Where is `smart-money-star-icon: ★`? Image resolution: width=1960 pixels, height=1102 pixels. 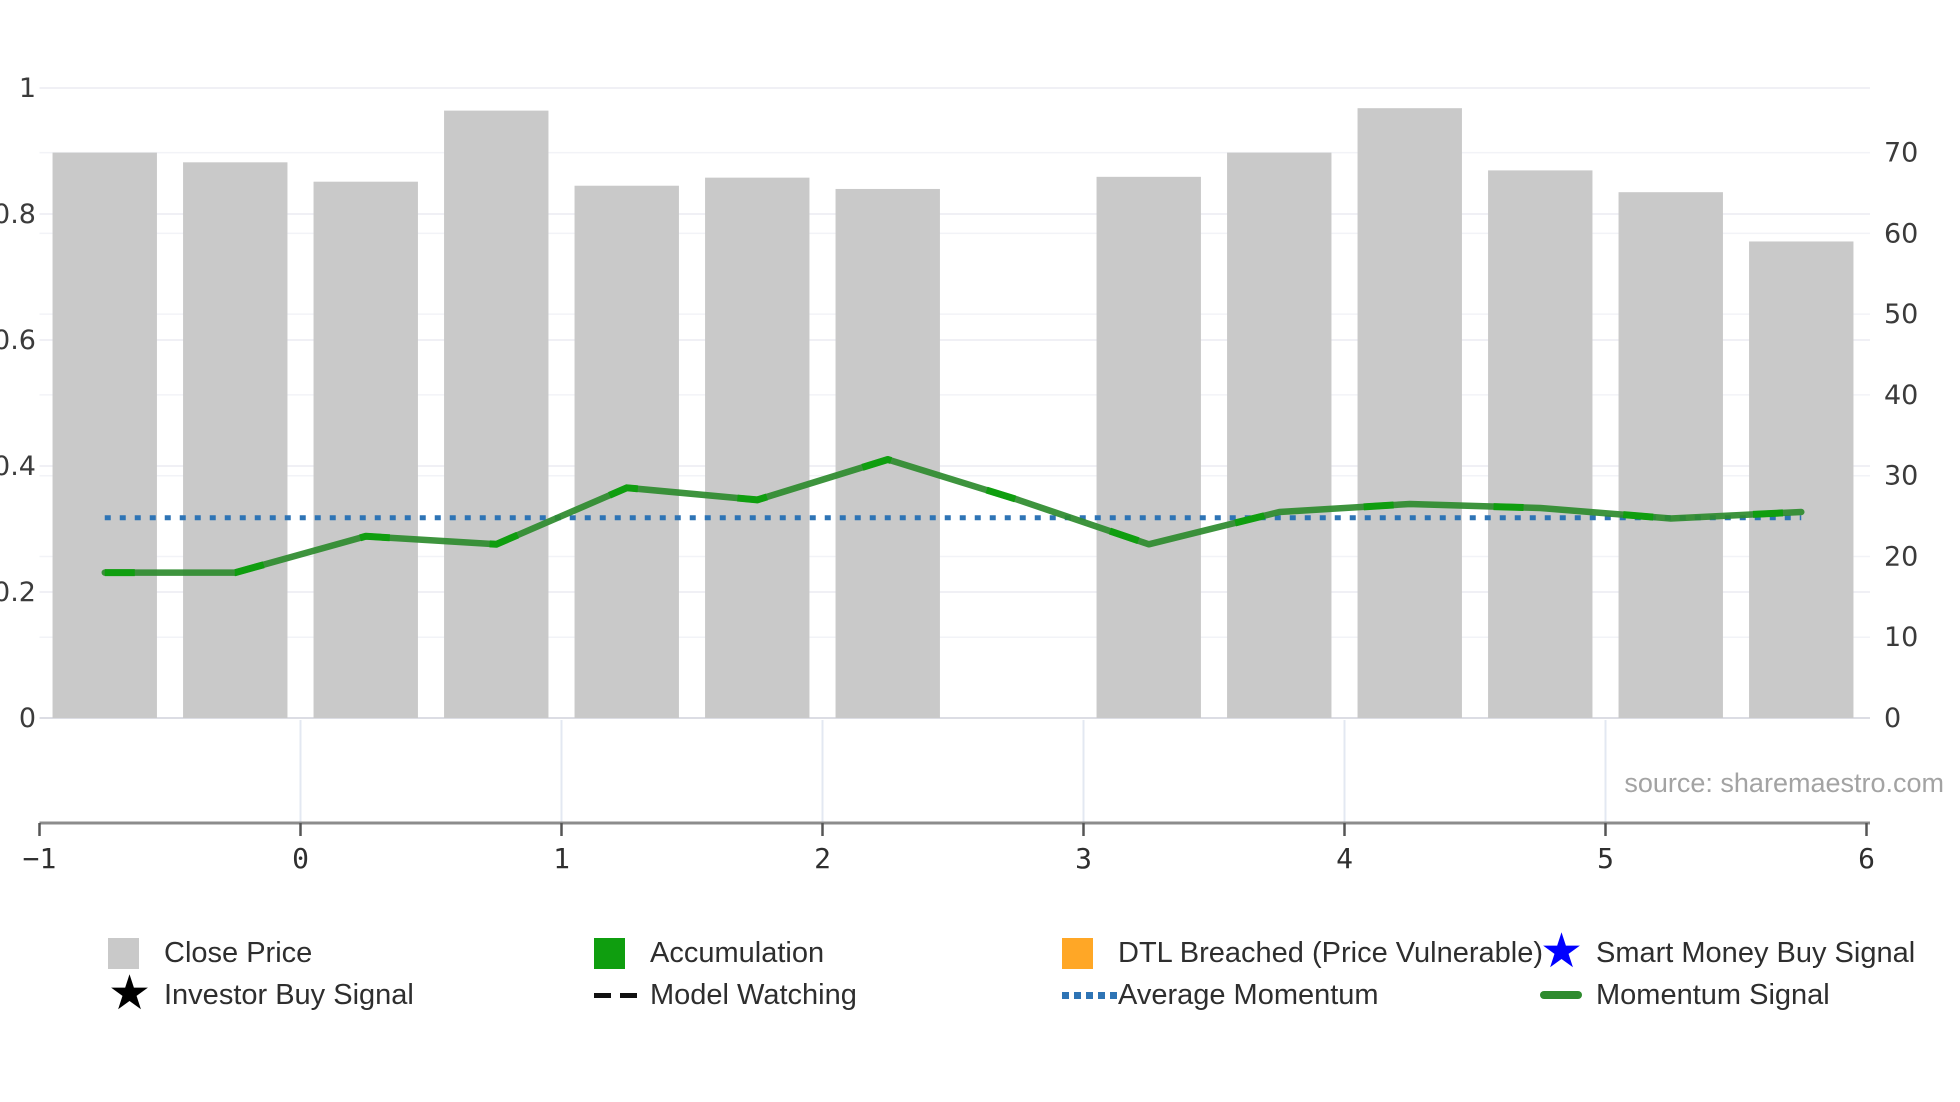 smart-money-star-icon: ★ is located at coordinates (1562, 951).